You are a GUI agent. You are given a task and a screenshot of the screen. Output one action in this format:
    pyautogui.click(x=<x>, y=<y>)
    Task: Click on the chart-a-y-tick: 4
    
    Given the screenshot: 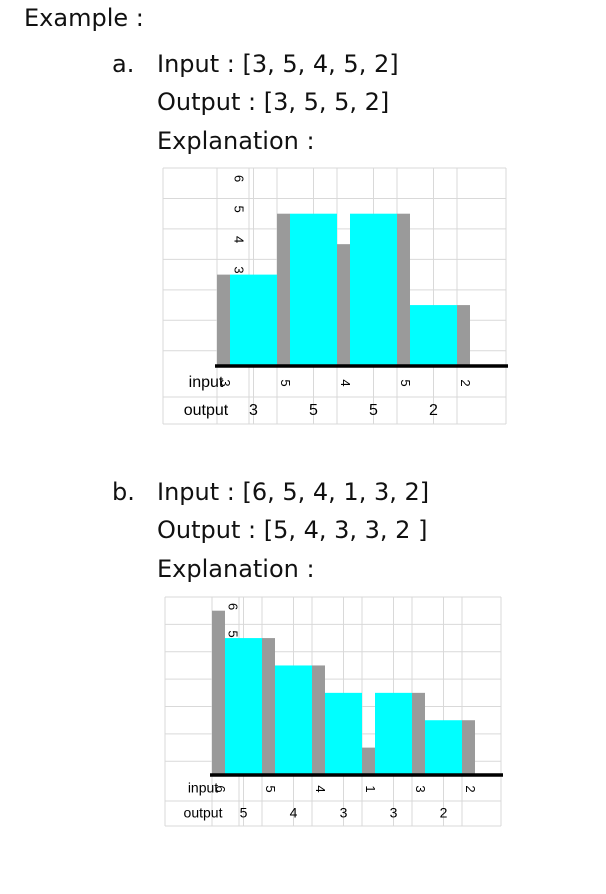 What is the action you would take?
    pyautogui.click(x=239, y=239)
    